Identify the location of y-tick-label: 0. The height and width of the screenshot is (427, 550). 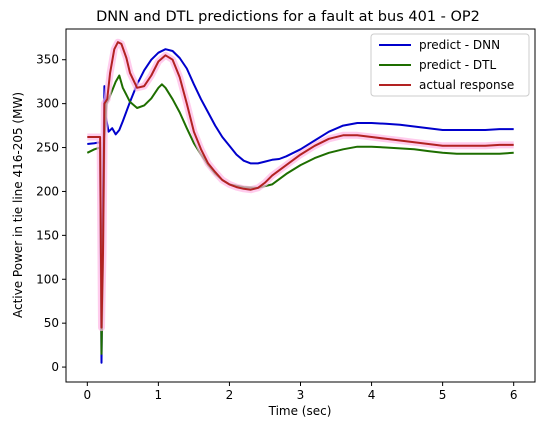
(55, 367).